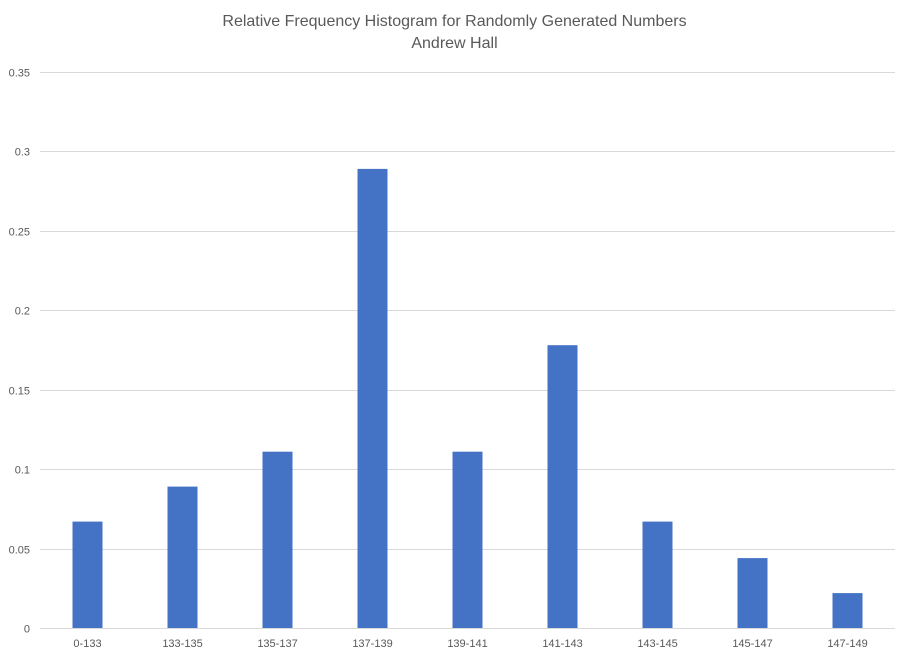  What do you see at coordinates (454, 43) in the screenshot?
I see `chart-subtitle: Andrew Hall` at bounding box center [454, 43].